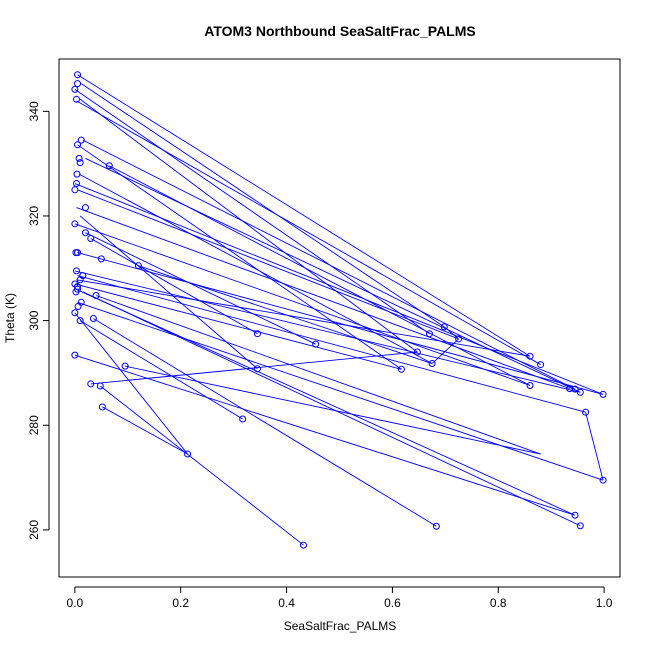  What do you see at coordinates (75, 603) in the screenshot?
I see `x-tick-label: 0.0` at bounding box center [75, 603].